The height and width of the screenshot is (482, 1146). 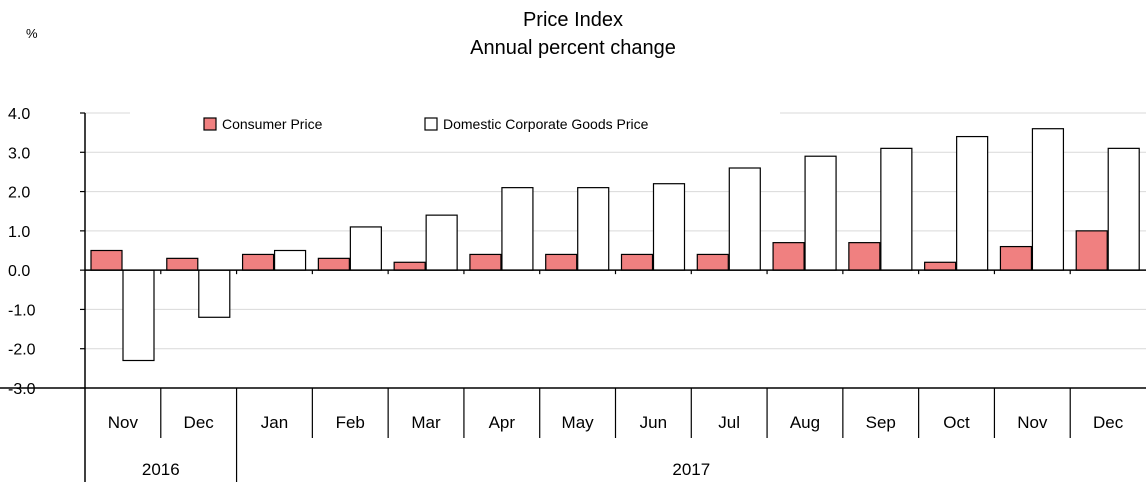 What do you see at coordinates (573, 34) in the screenshot?
I see `chart-title-block: Price Index Annual percent change` at bounding box center [573, 34].